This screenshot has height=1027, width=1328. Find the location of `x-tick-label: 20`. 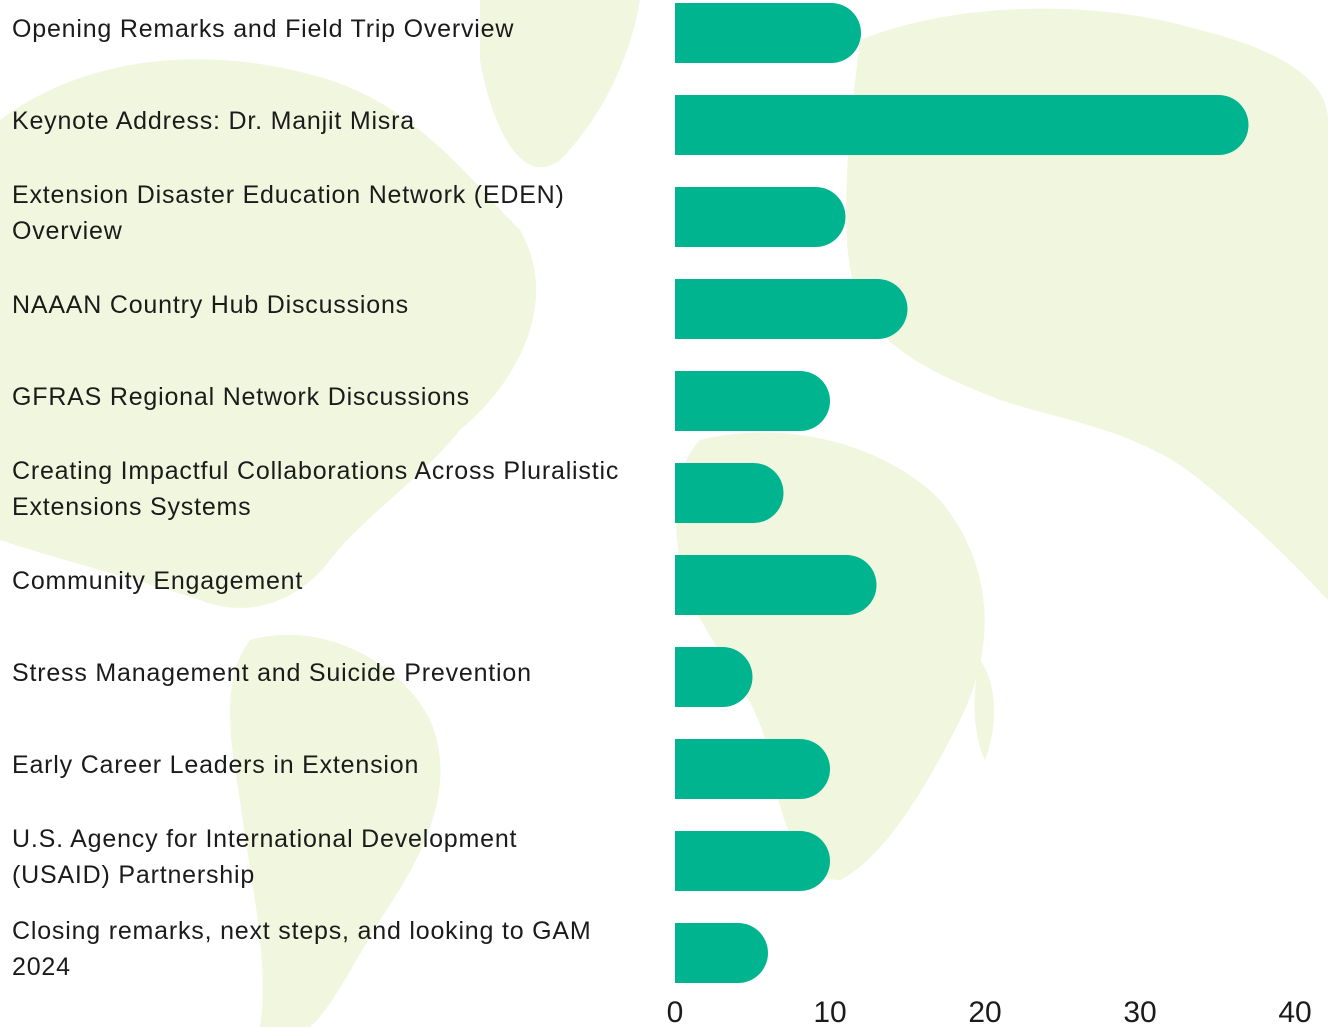

x-tick-label: 20 is located at coordinates (984, 1011).